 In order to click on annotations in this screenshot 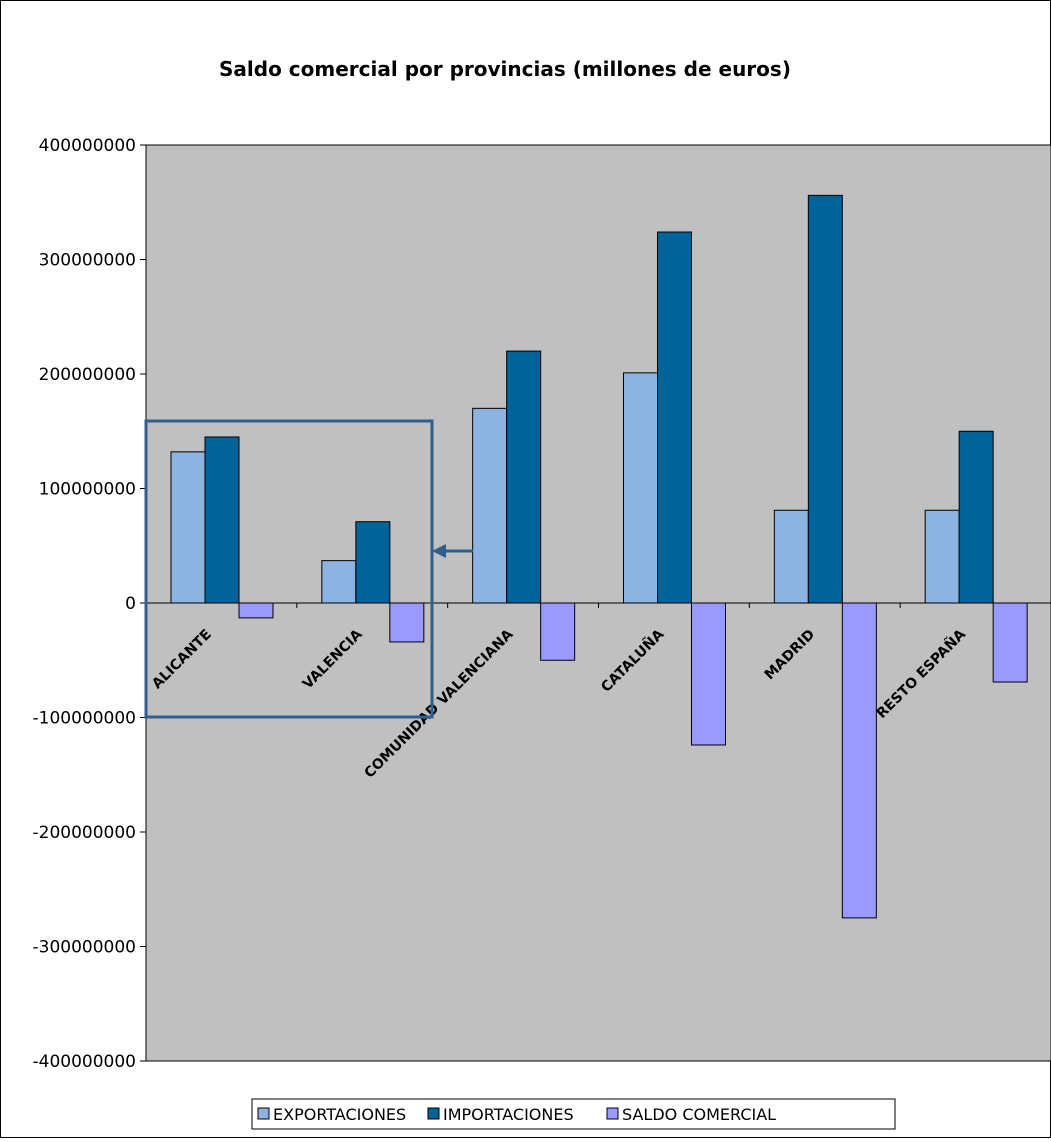, I will do `click(308, 569)`.